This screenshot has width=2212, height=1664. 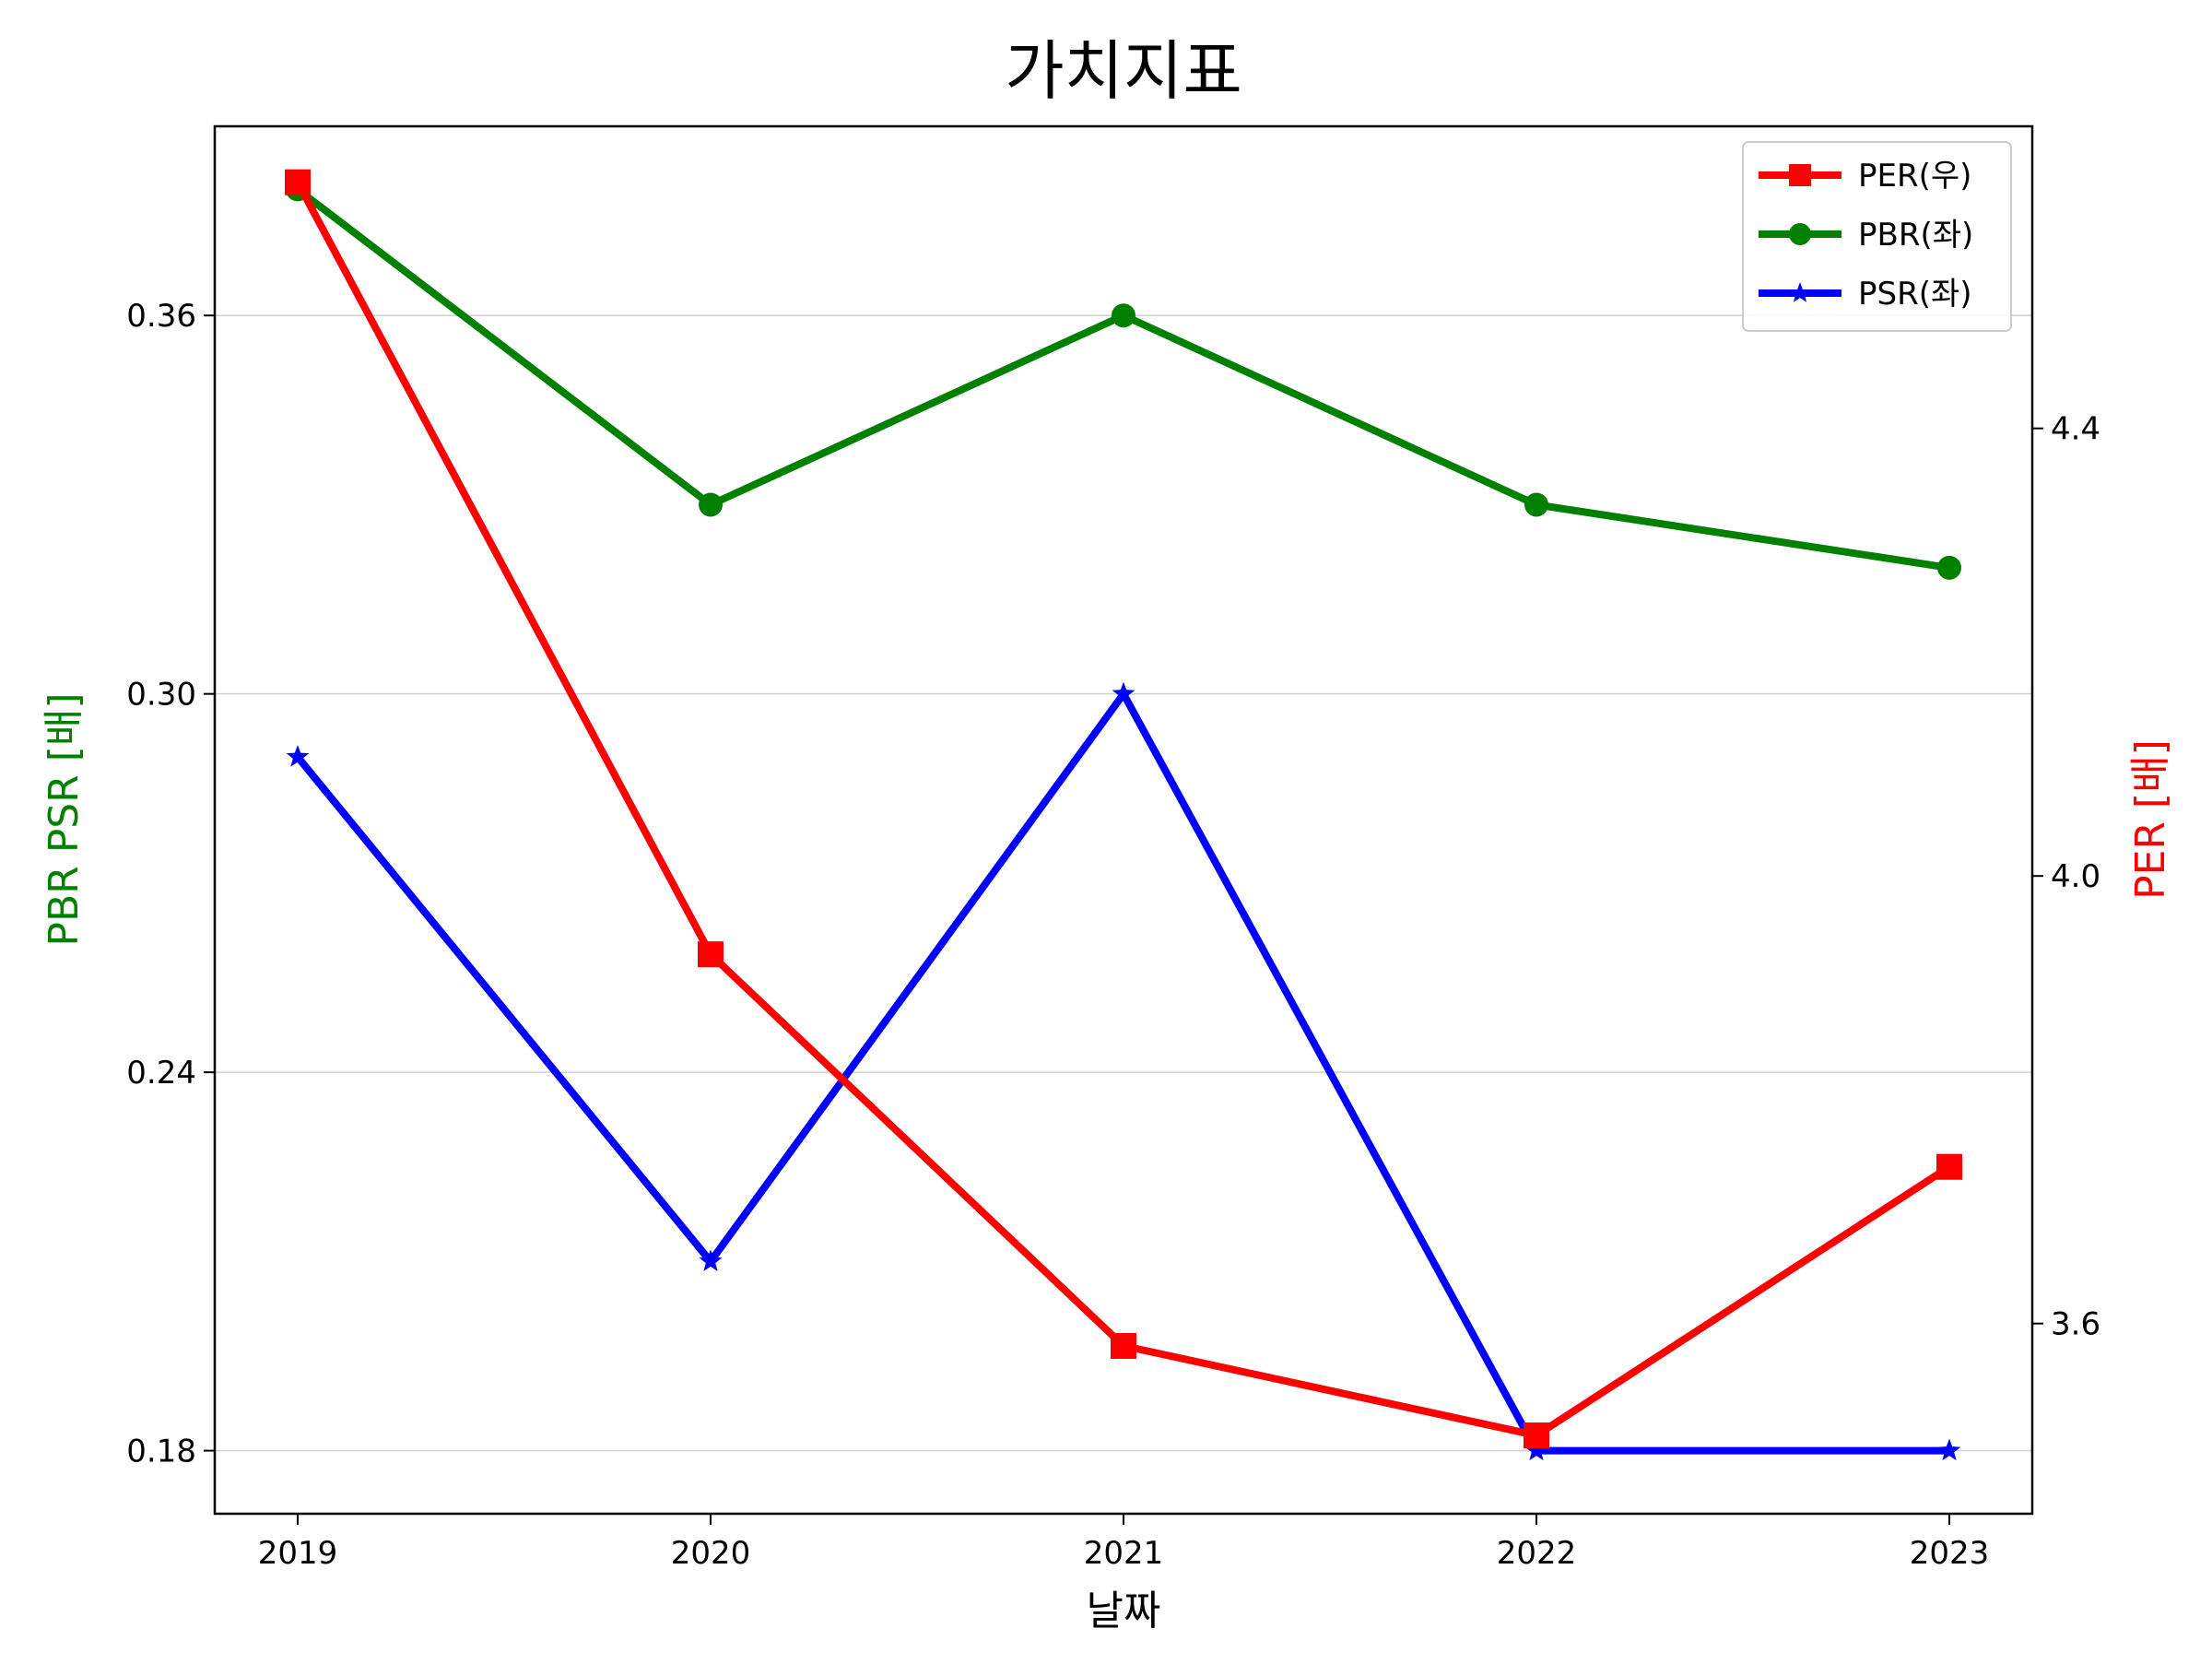 I want to click on chart-legend: PER(우) PBR(좌) PSR(좌), so click(x=1877, y=236).